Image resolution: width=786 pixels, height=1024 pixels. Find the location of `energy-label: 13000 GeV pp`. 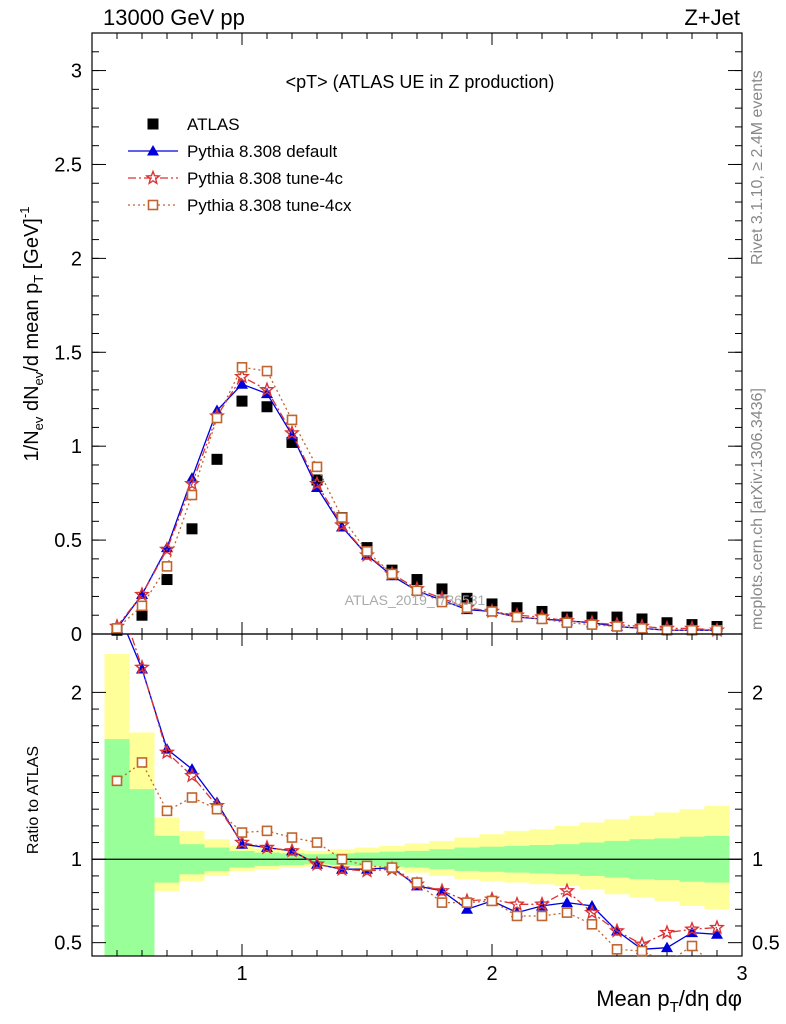

energy-label: 13000 GeV pp is located at coordinates (174, 17).